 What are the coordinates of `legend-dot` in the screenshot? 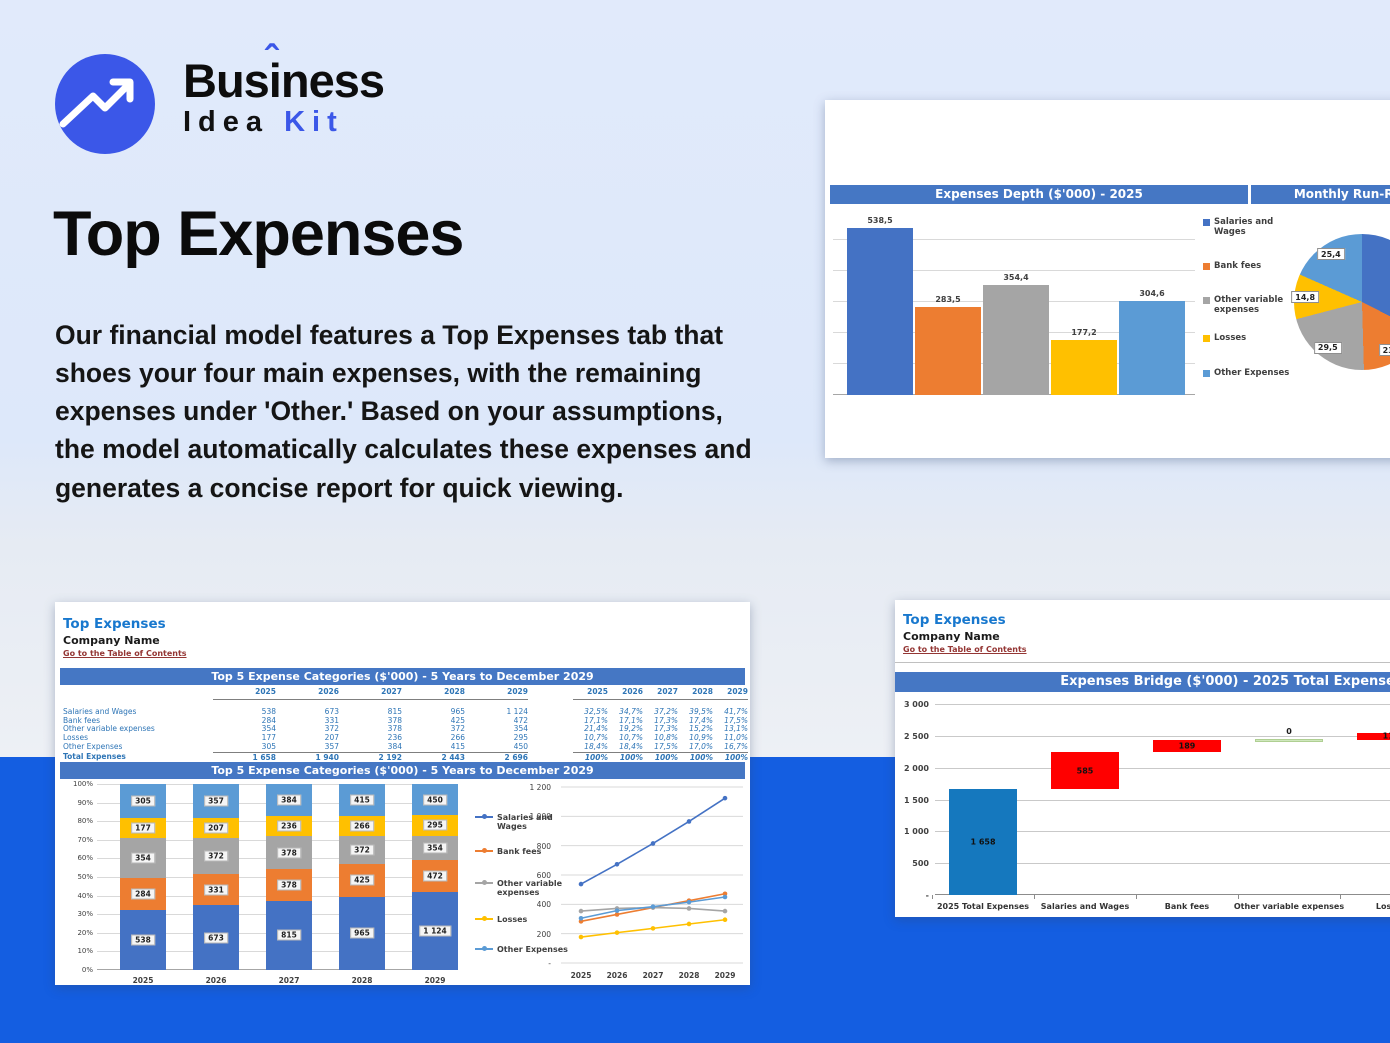 It's located at (484, 816).